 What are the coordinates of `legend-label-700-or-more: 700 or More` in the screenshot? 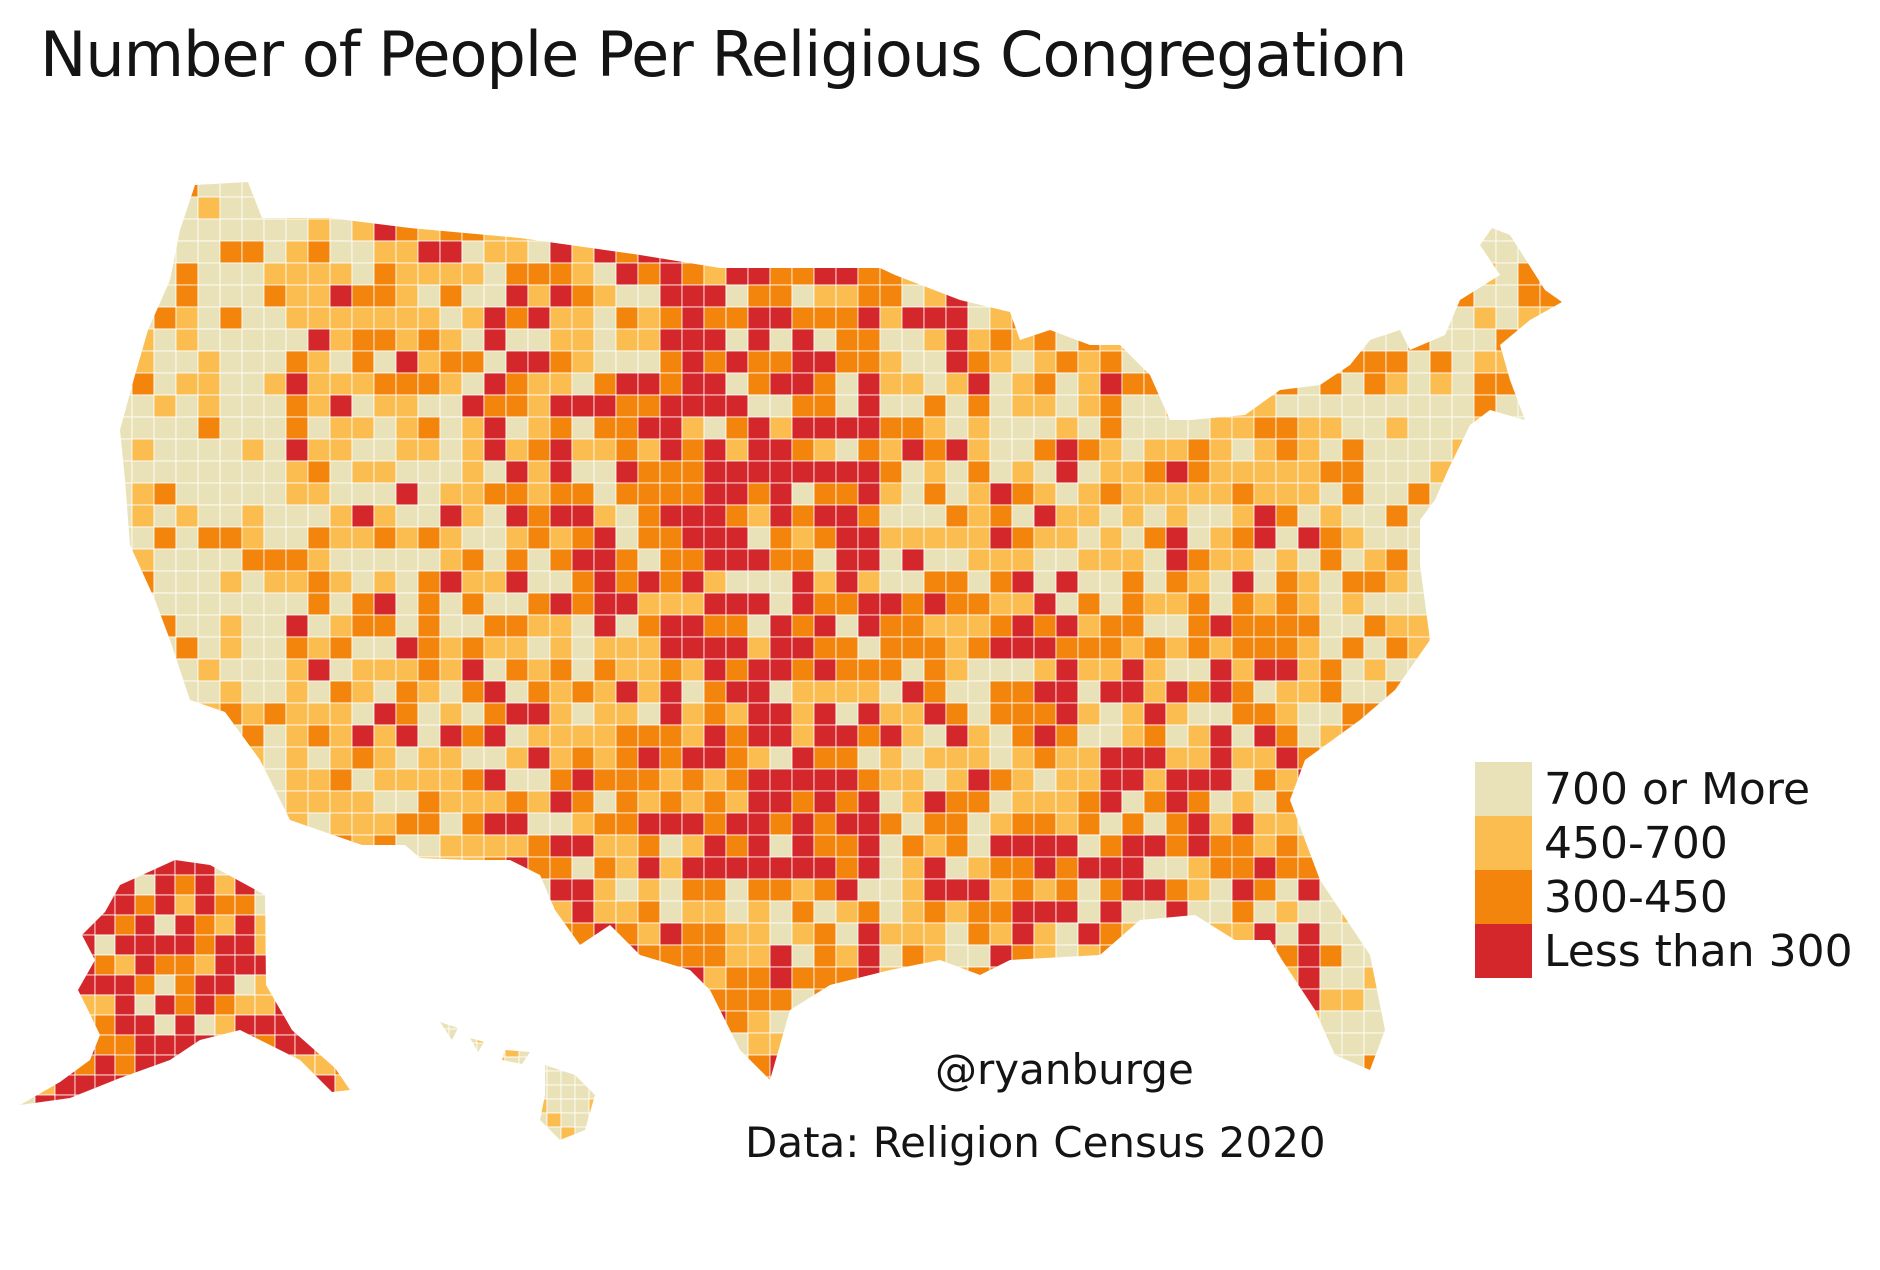 It's located at (1677, 789).